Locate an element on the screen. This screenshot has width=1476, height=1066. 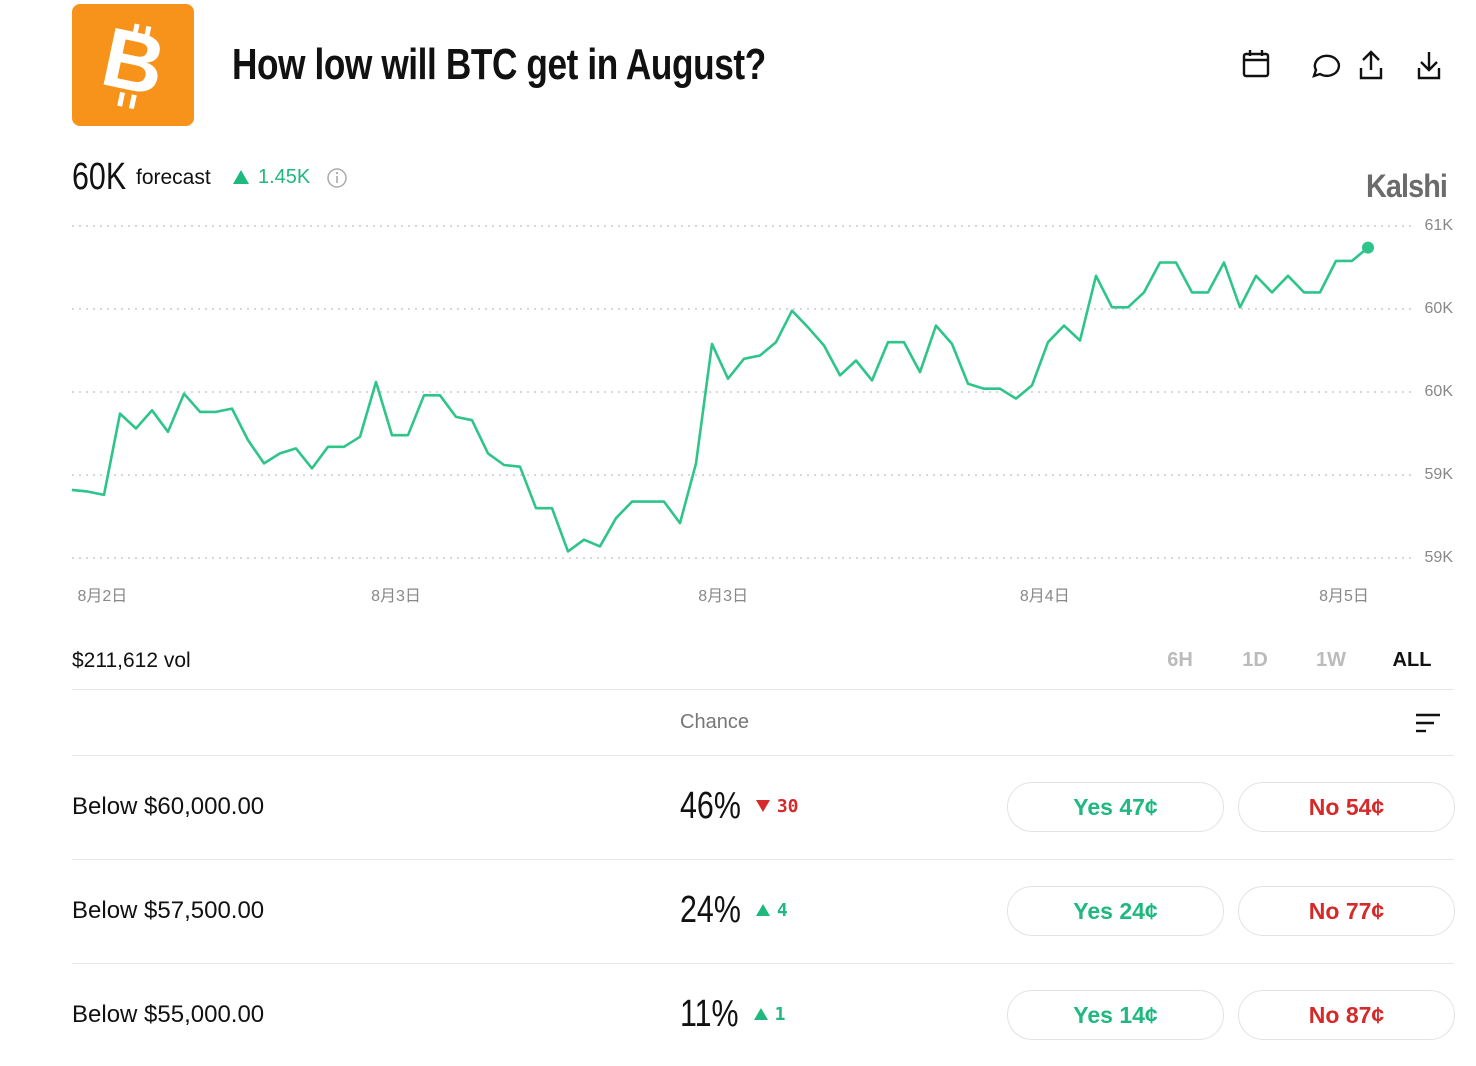
chance: 24% is located at coordinates (710, 910).